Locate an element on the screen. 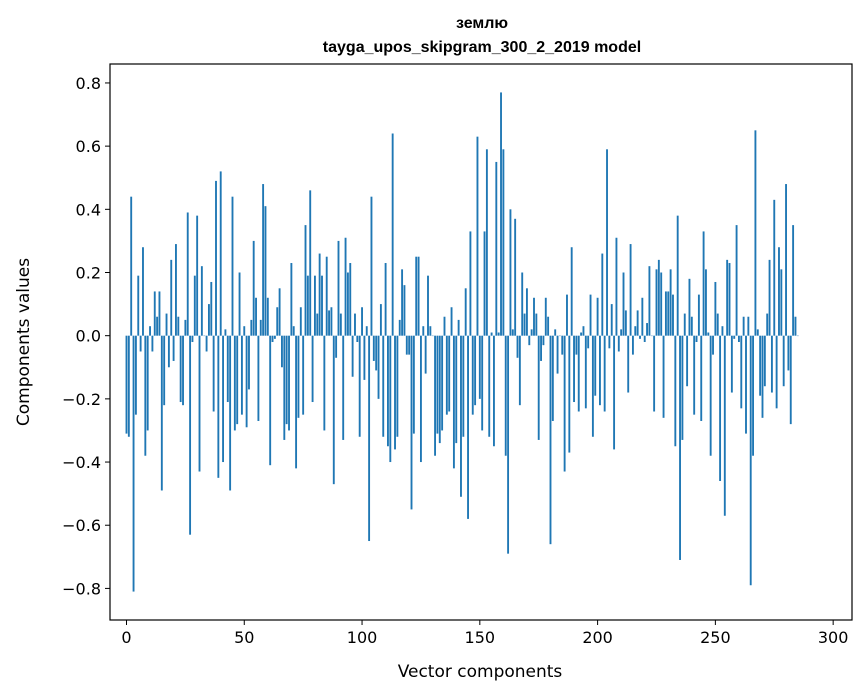 The height and width of the screenshot is (696, 867). y-tick-label: −0.8 is located at coordinates (81, 588).